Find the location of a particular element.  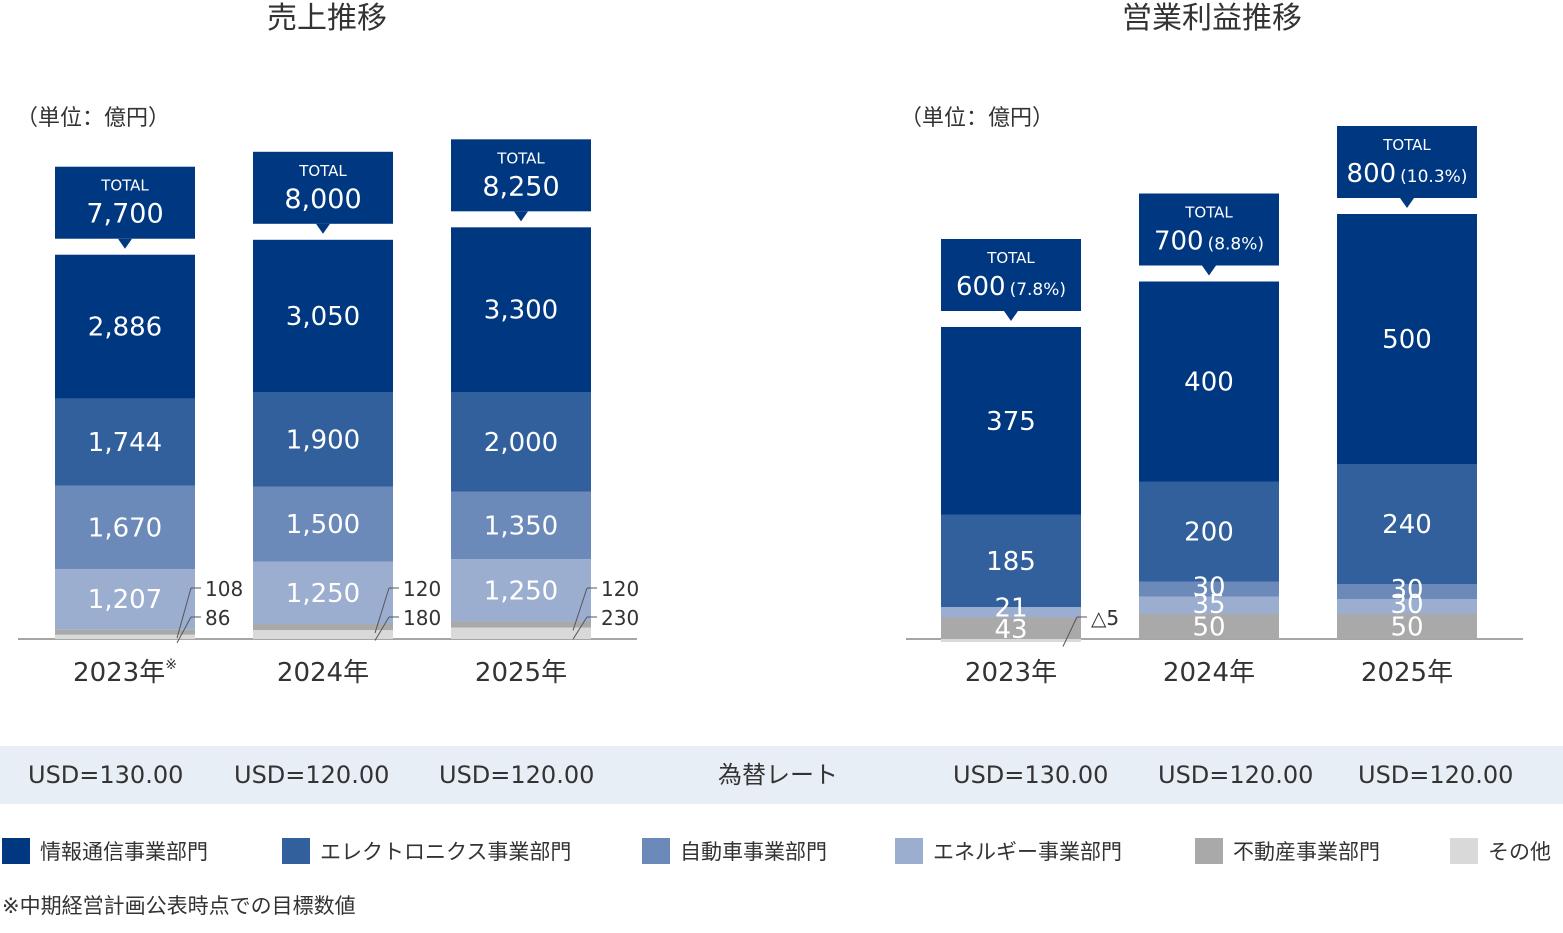

profit-total-value: 800 (10.3%) is located at coordinates (1407, 174).